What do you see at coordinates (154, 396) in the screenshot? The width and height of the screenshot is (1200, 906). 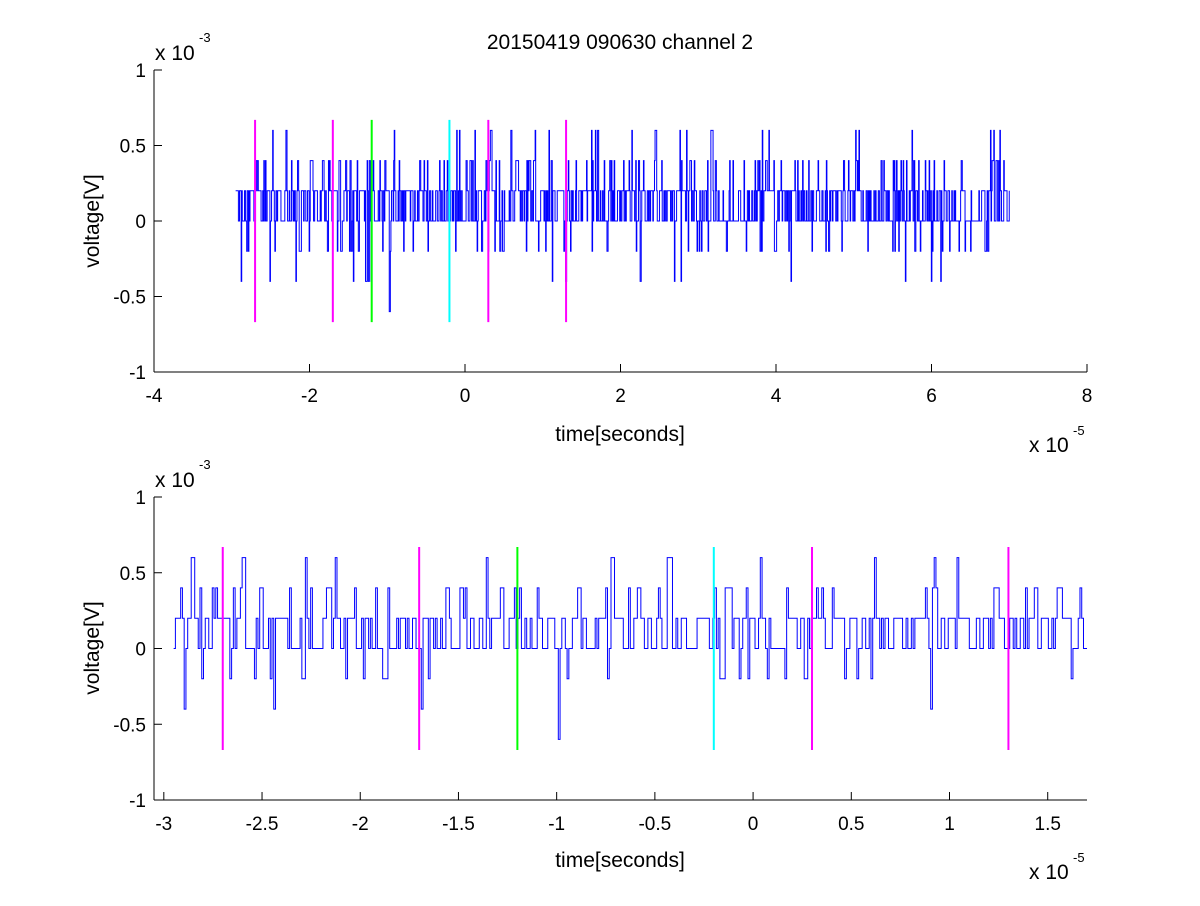 I see `x-tick-label: -4` at bounding box center [154, 396].